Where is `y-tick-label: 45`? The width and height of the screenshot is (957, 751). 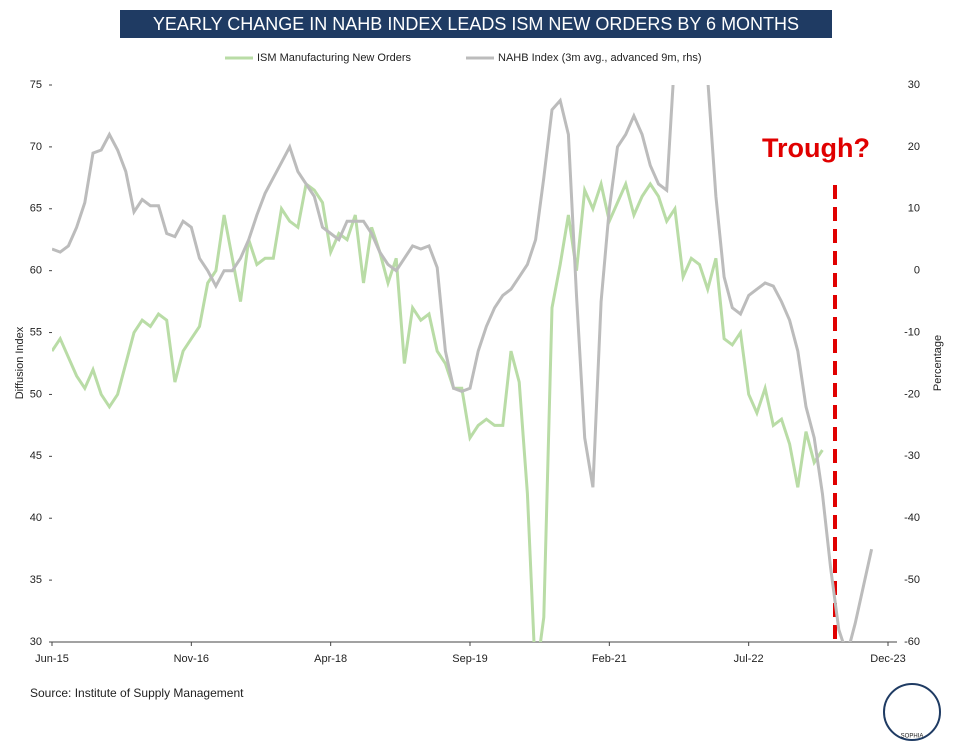
y-tick-label: 45 is located at coordinates (36, 456).